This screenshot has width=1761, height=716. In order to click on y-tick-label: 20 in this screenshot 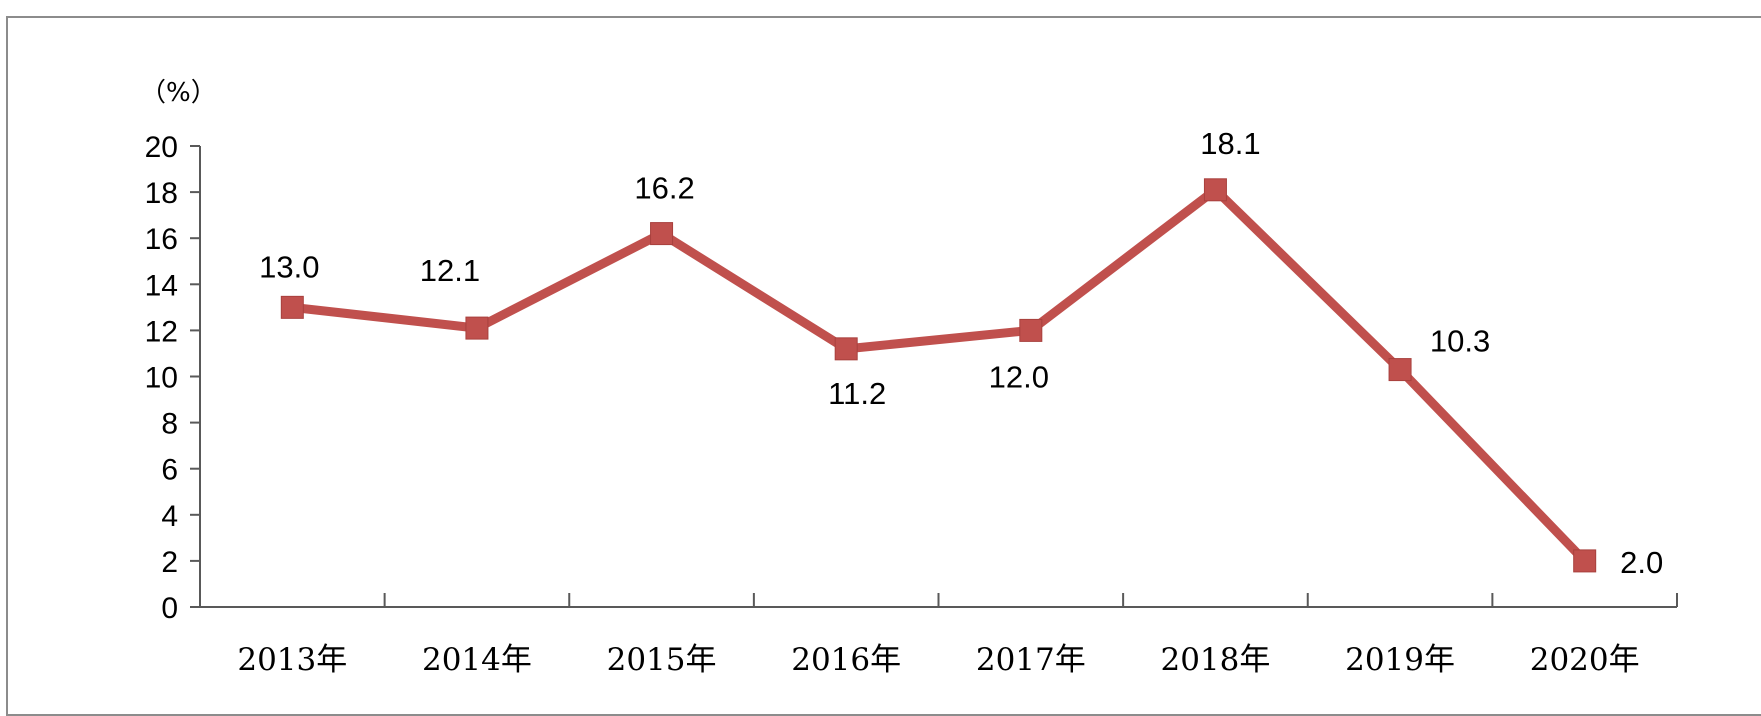, I will do `click(161, 147)`.